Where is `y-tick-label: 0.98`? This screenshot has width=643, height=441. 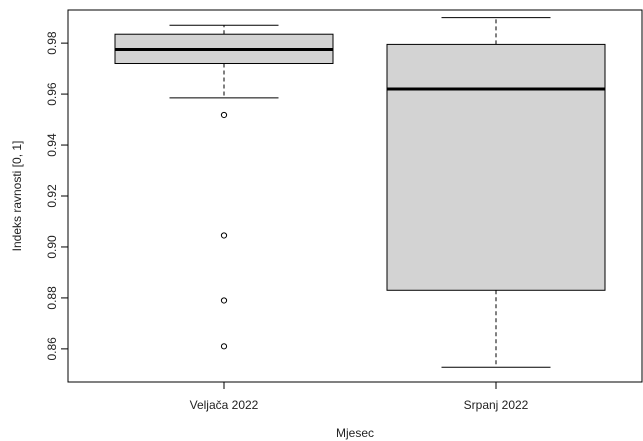 y-tick-label: 0.98 is located at coordinates (52, 43).